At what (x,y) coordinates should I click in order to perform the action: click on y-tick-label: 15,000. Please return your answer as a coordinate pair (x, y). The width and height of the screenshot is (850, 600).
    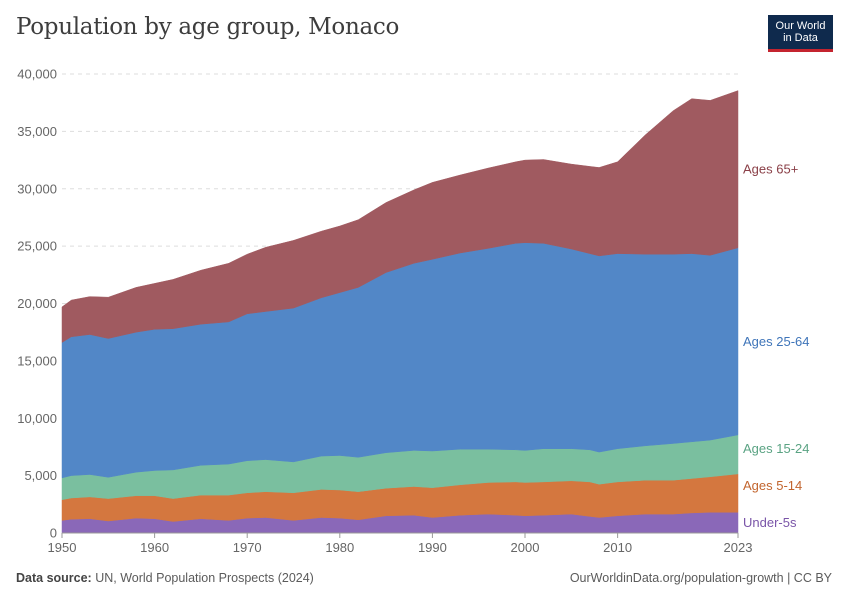
    Looking at the image, I should click on (37, 360).